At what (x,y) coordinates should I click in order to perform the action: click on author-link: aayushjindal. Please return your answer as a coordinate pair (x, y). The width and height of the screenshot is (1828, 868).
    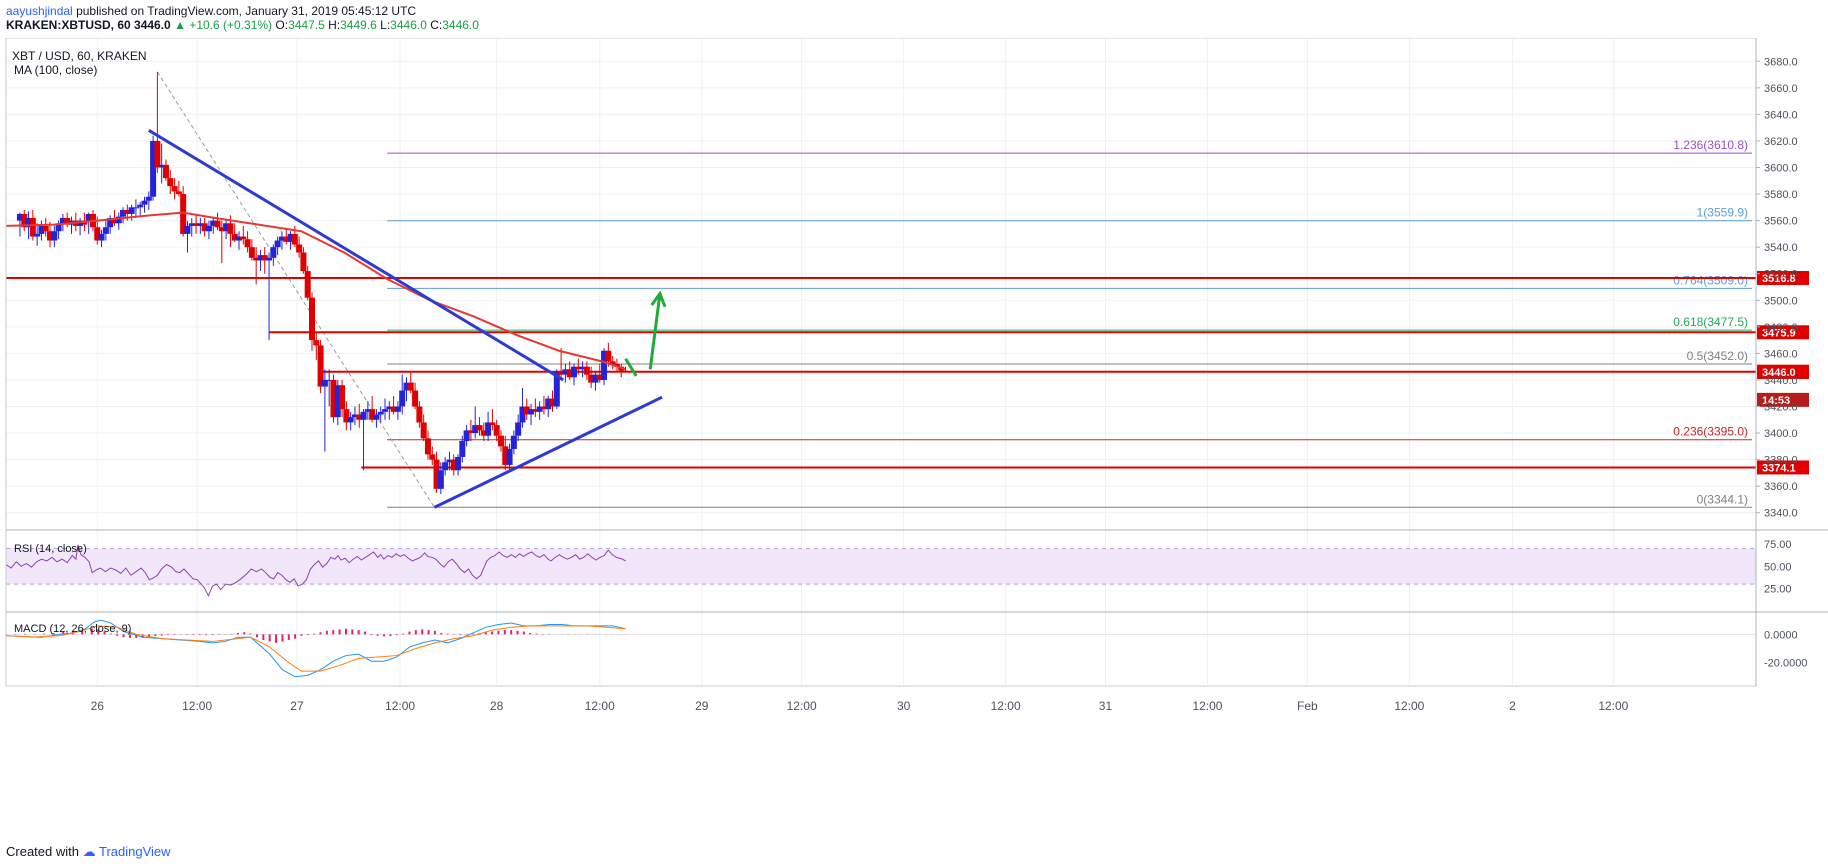
    Looking at the image, I should click on (39, 11).